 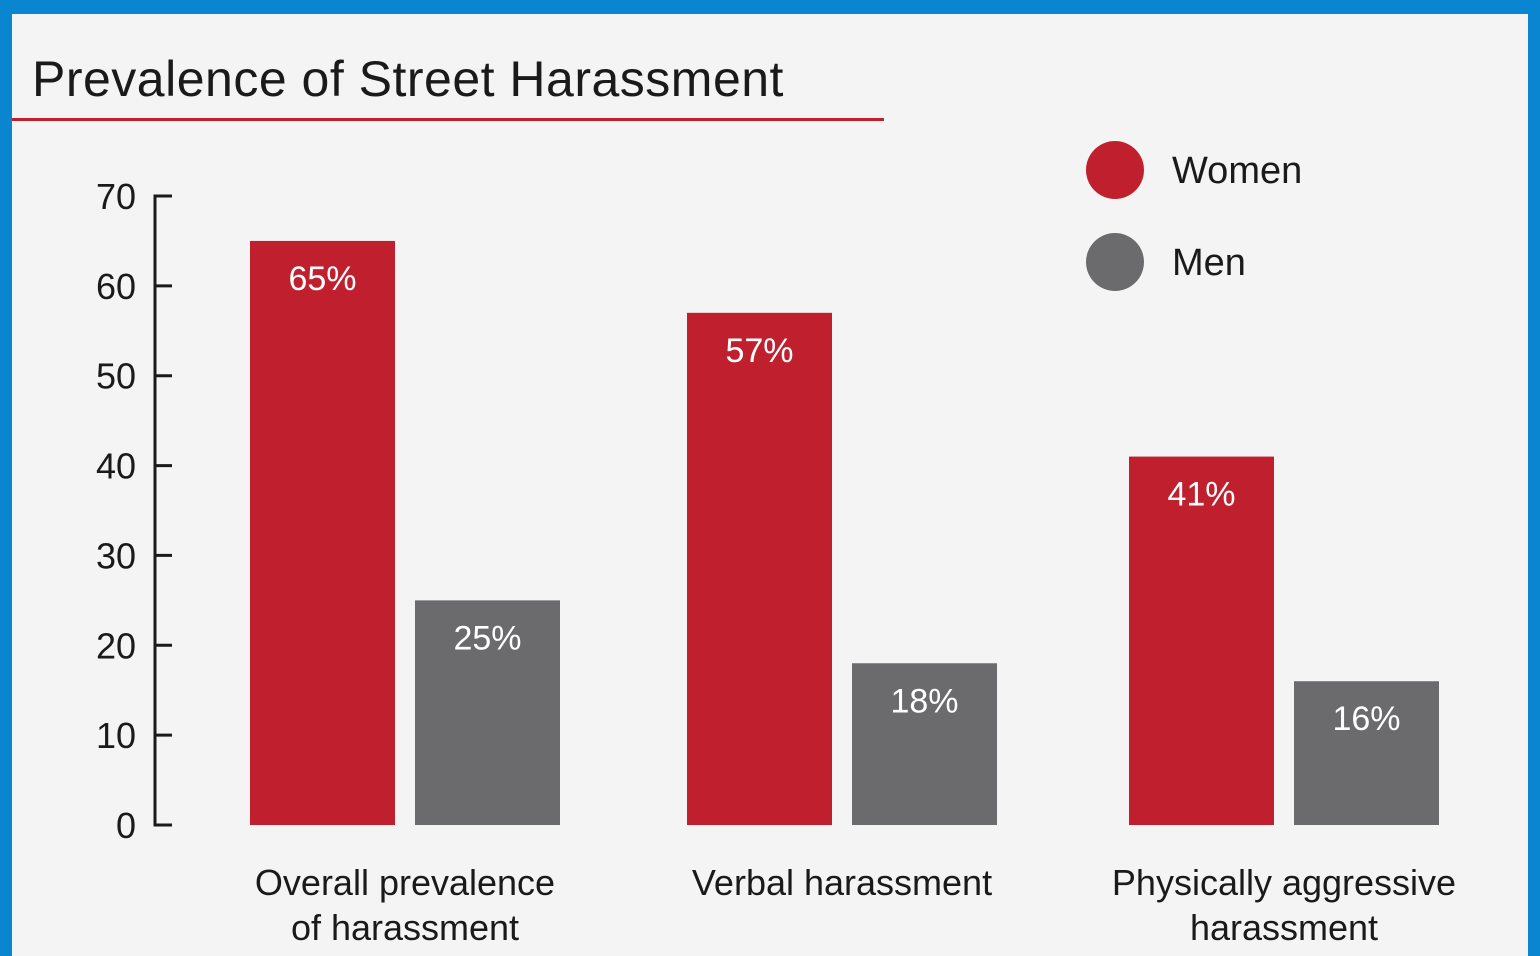 What do you see at coordinates (116, 466) in the screenshot?
I see `y-tick-label: 40` at bounding box center [116, 466].